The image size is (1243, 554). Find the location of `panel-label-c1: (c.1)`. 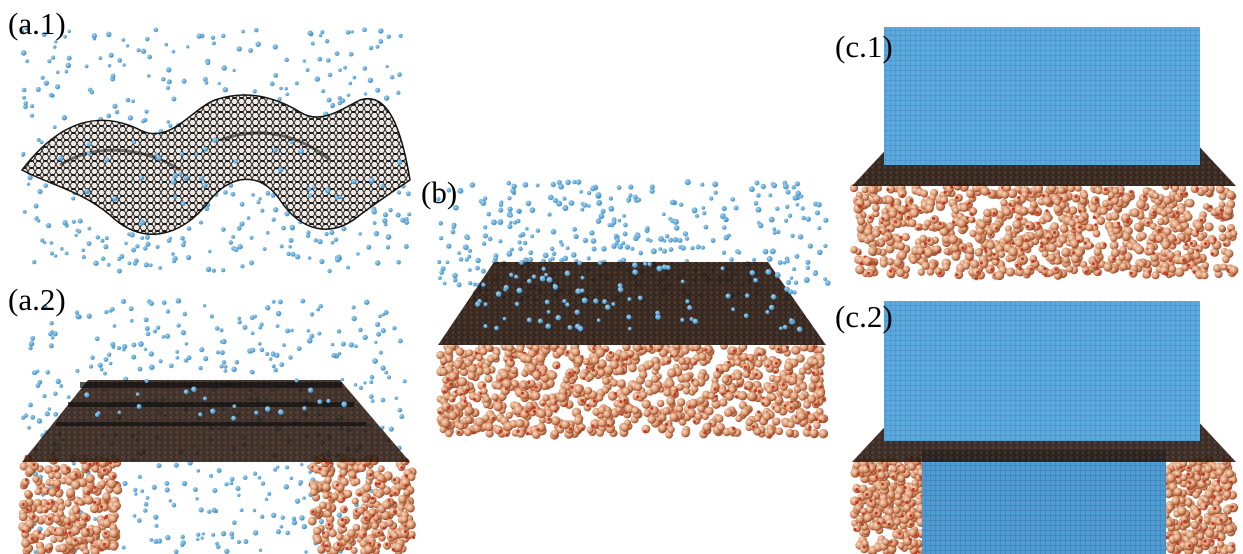

panel-label-c1: (c.1) is located at coordinates (864, 46).